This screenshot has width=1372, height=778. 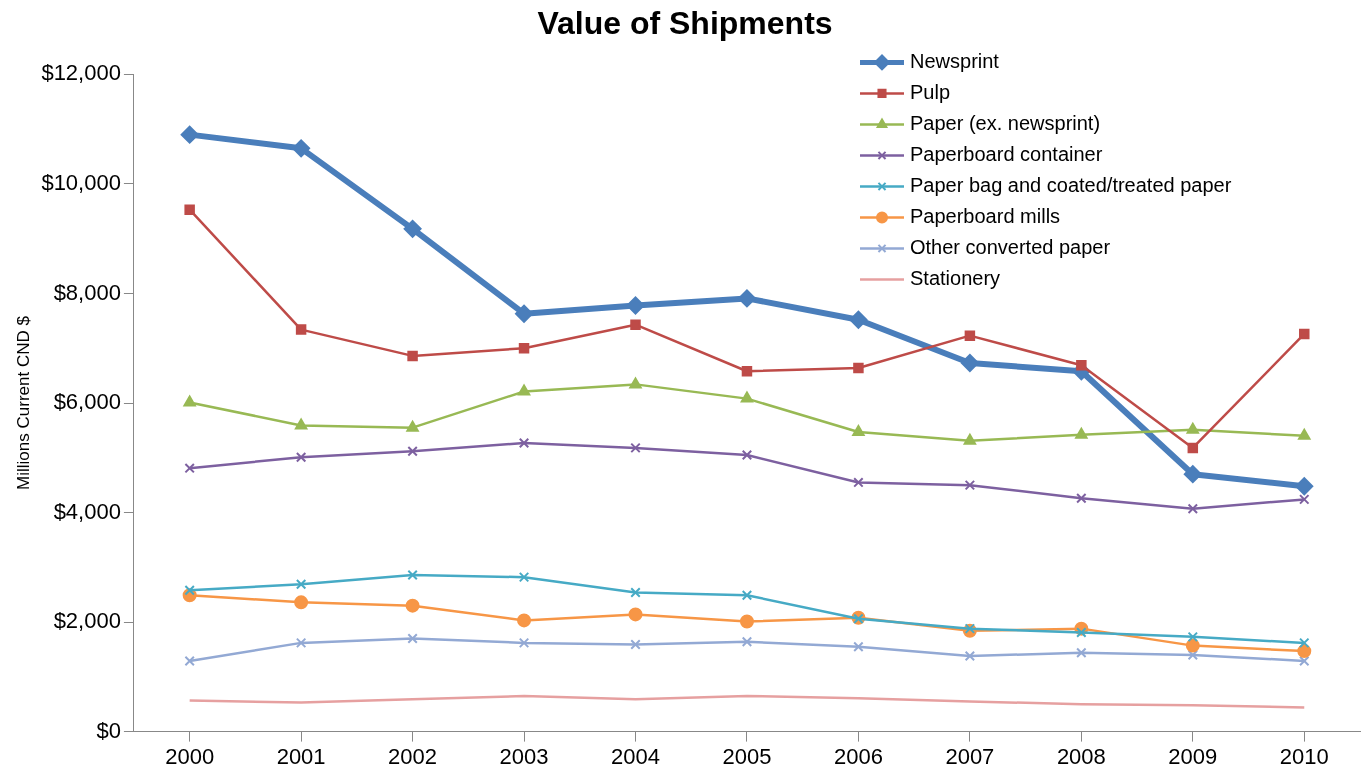 I want to click on y-tick-label: $12,000, so click(x=81, y=73).